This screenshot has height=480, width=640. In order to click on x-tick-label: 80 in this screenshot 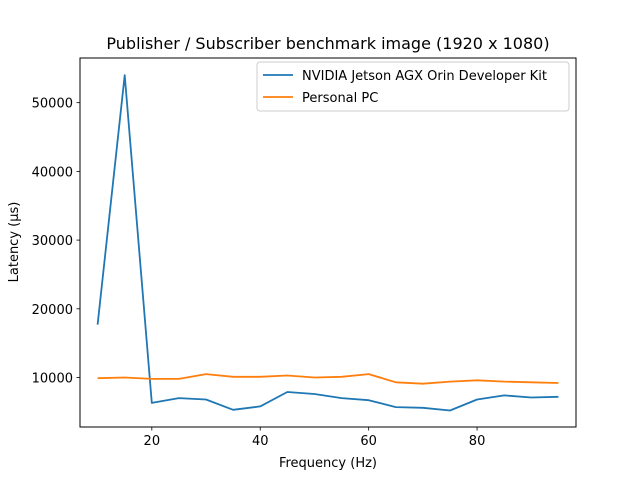, I will do `click(477, 441)`.